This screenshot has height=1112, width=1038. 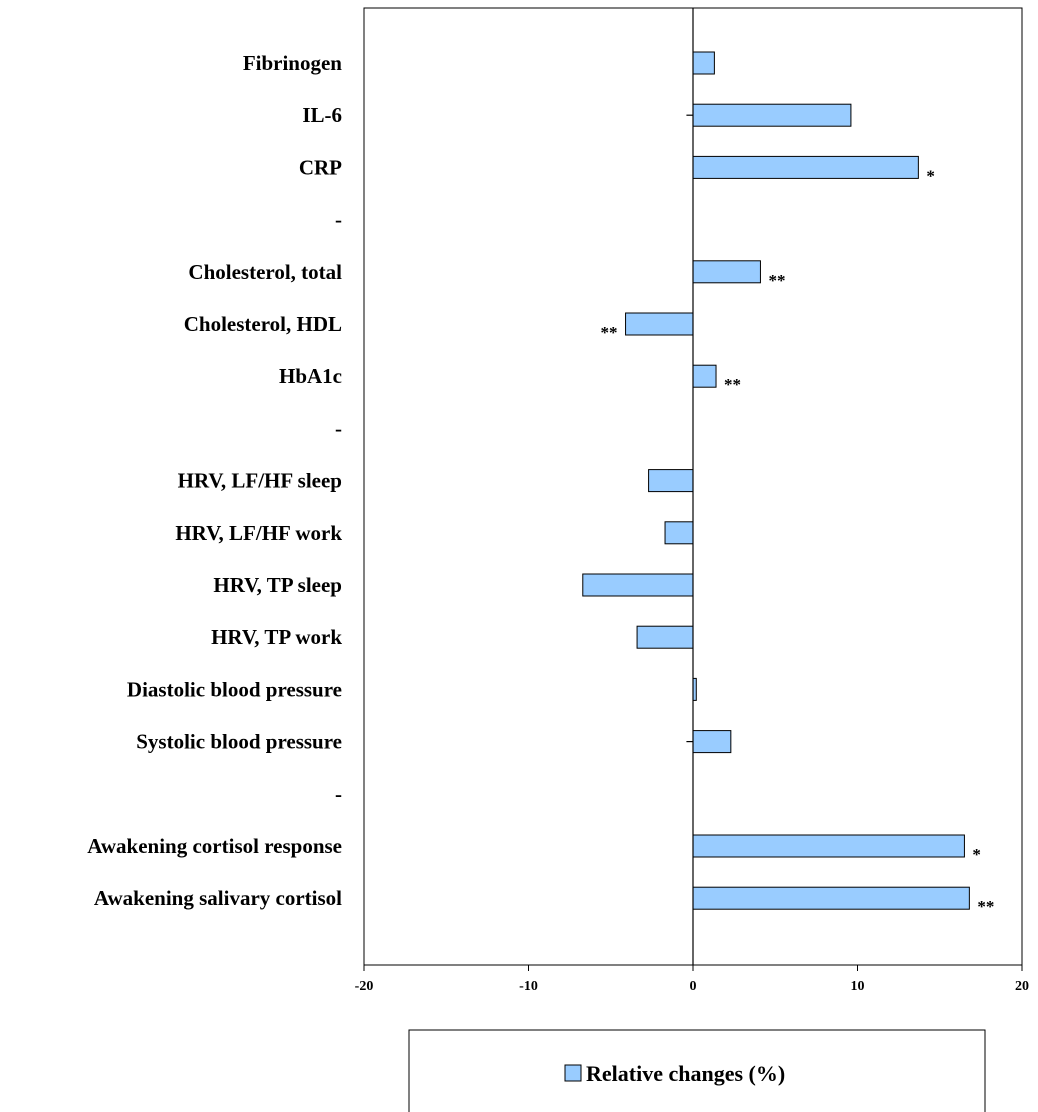 What do you see at coordinates (292, 63) in the screenshot?
I see `category-label: Fibrinogen` at bounding box center [292, 63].